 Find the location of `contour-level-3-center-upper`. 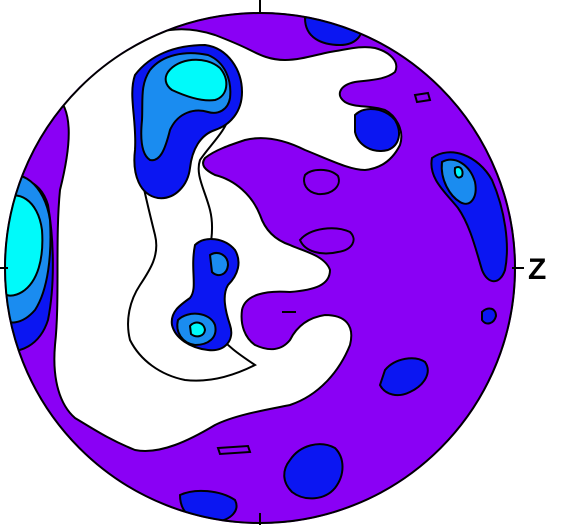

contour-level-3-center-upper is located at coordinates (219, 264).